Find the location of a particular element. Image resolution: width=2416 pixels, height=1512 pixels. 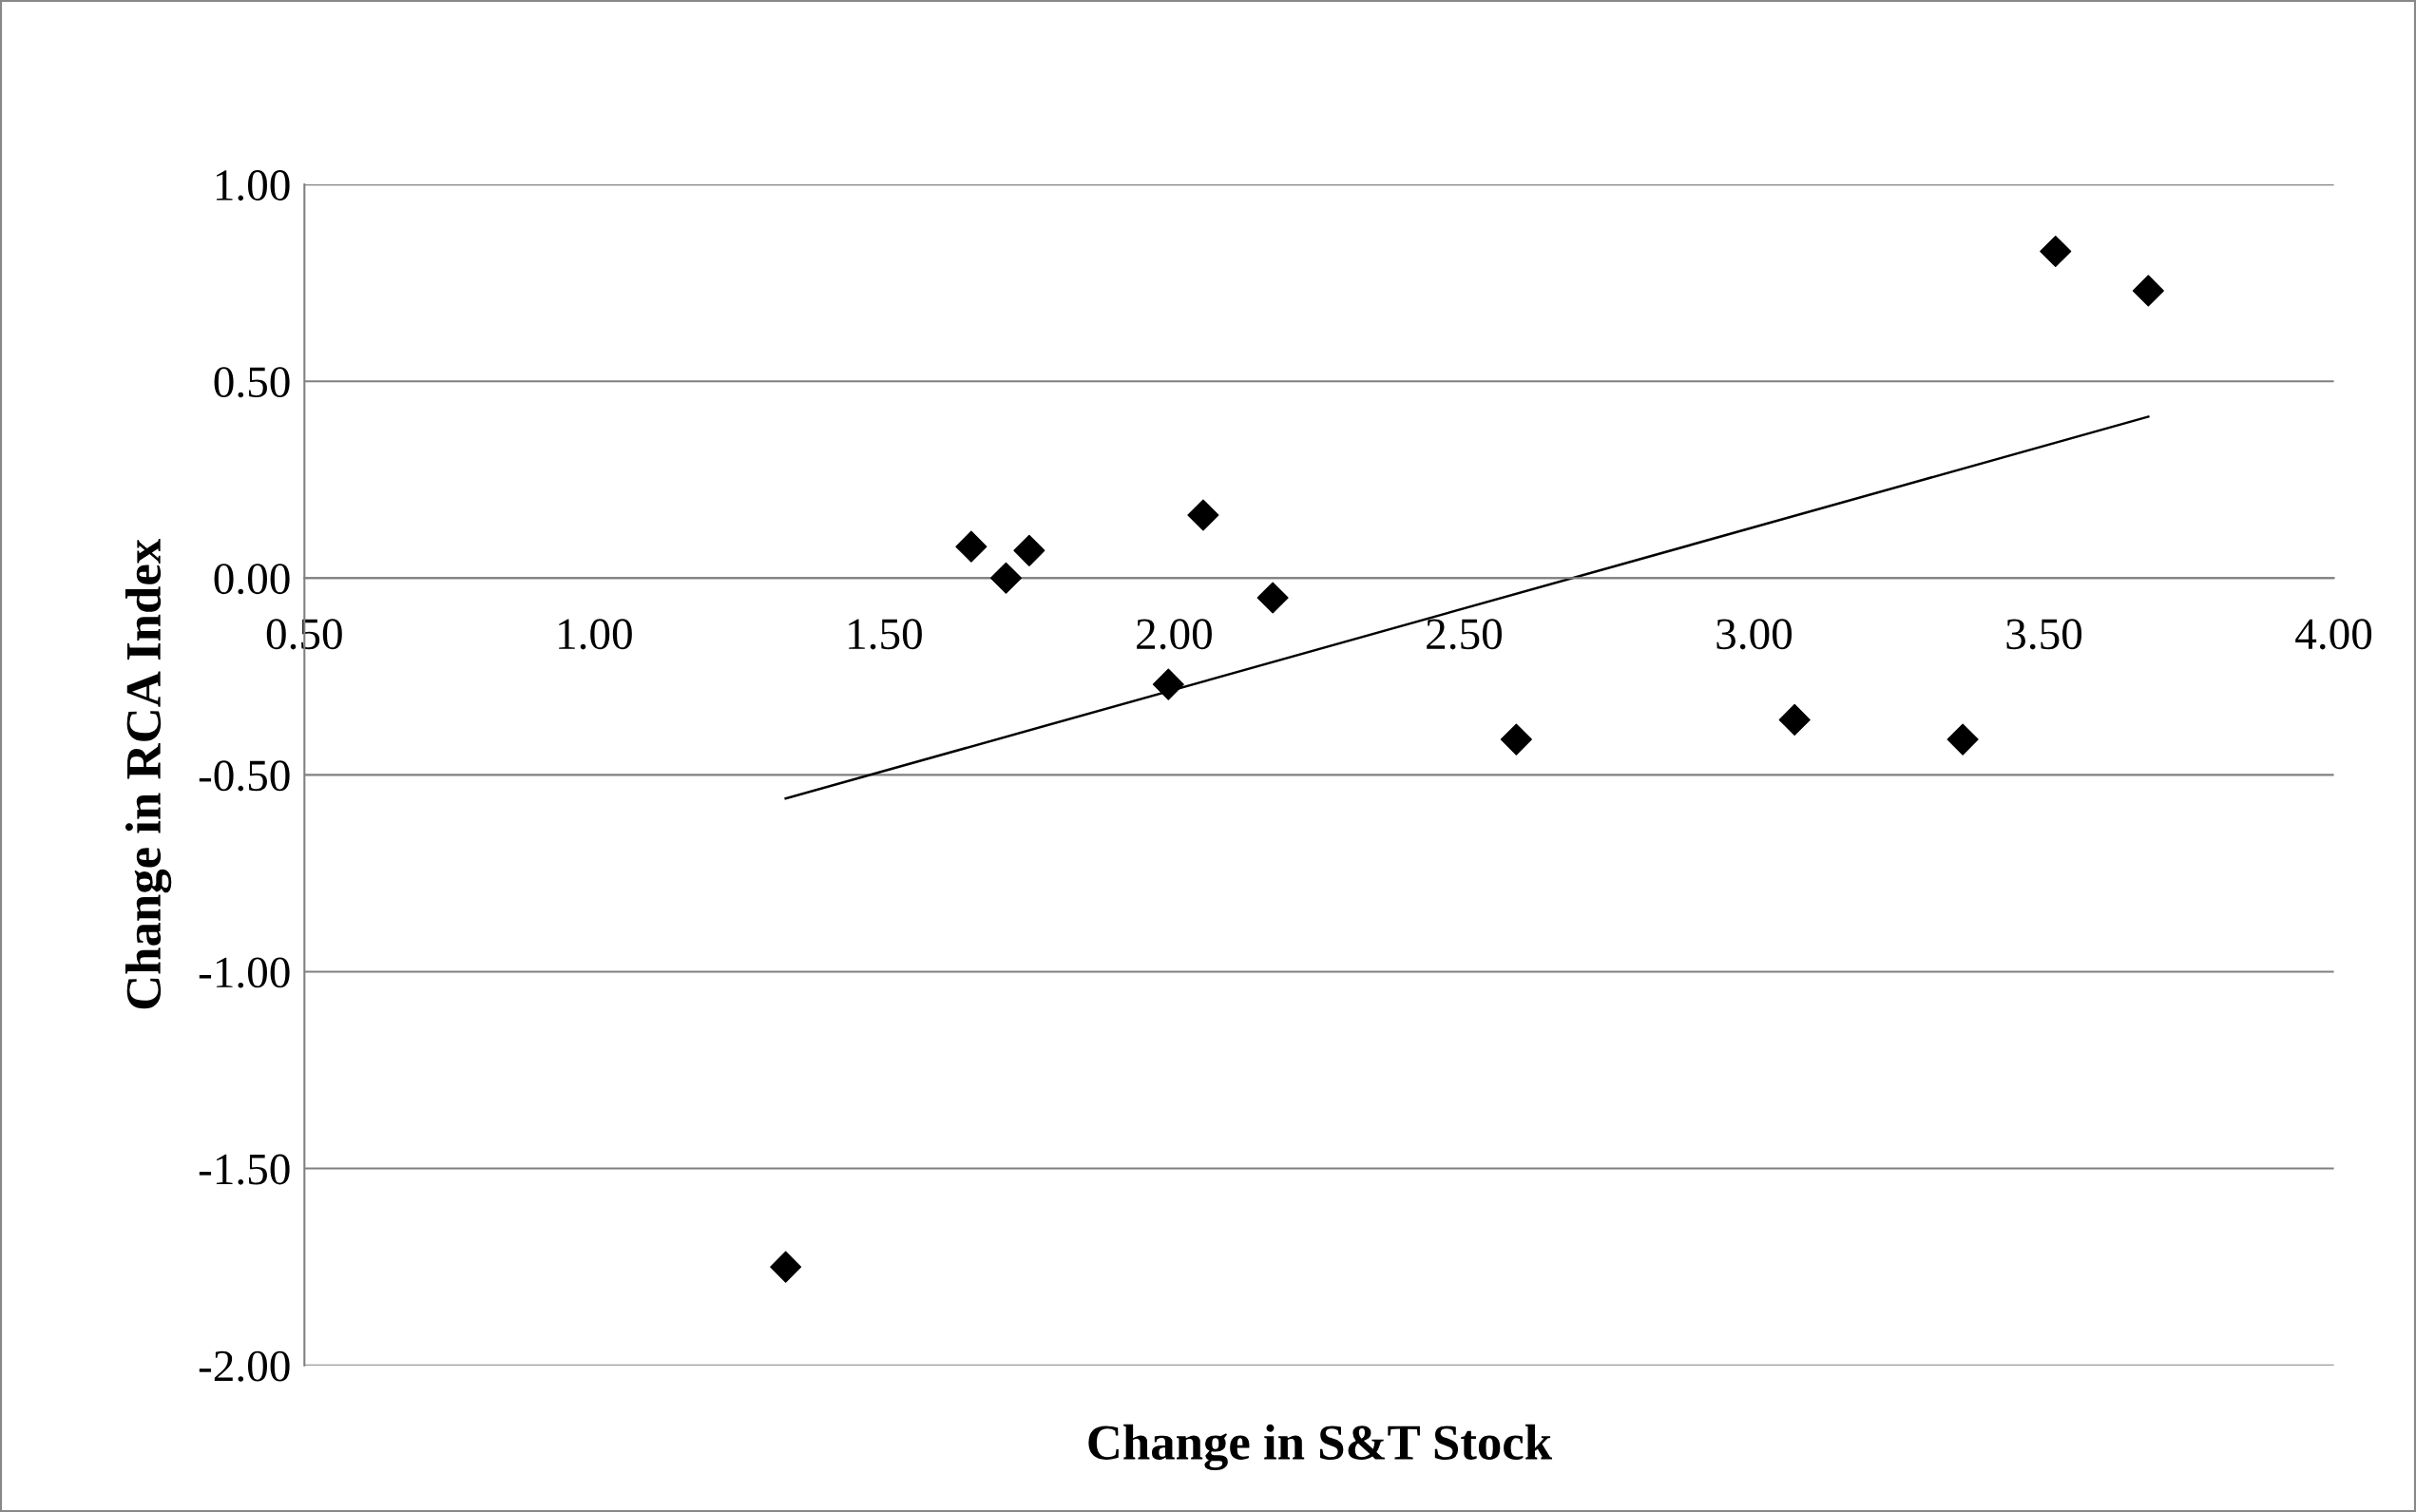

y-tick-label: -2.00 is located at coordinates (245, 1366).